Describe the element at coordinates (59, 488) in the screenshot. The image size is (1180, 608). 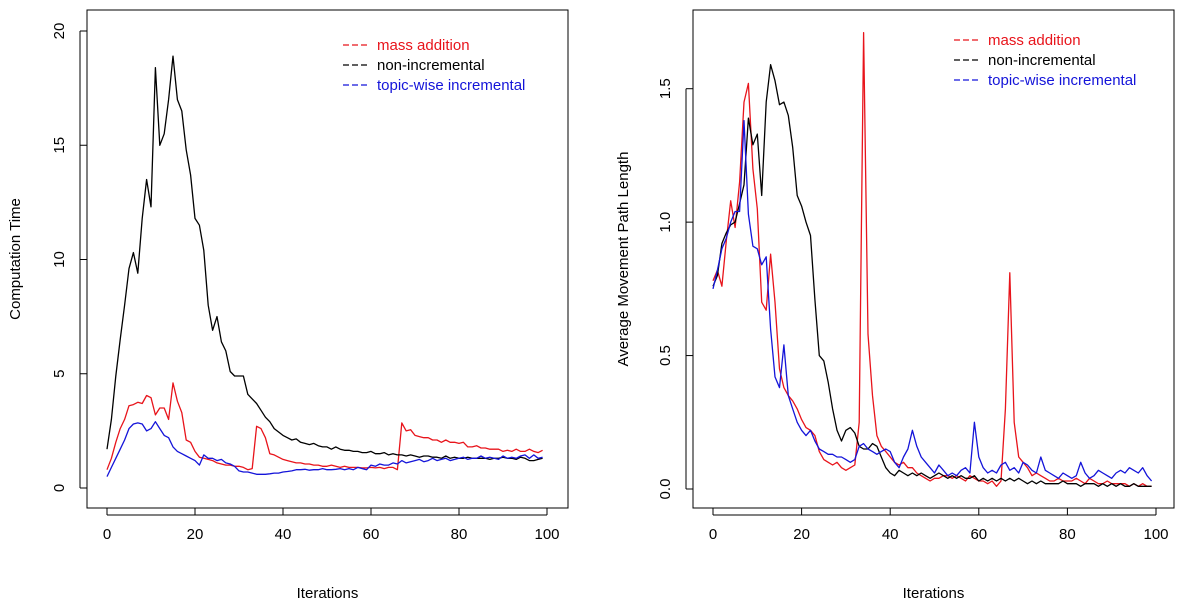
I see `y-tick-label: 0` at that location.